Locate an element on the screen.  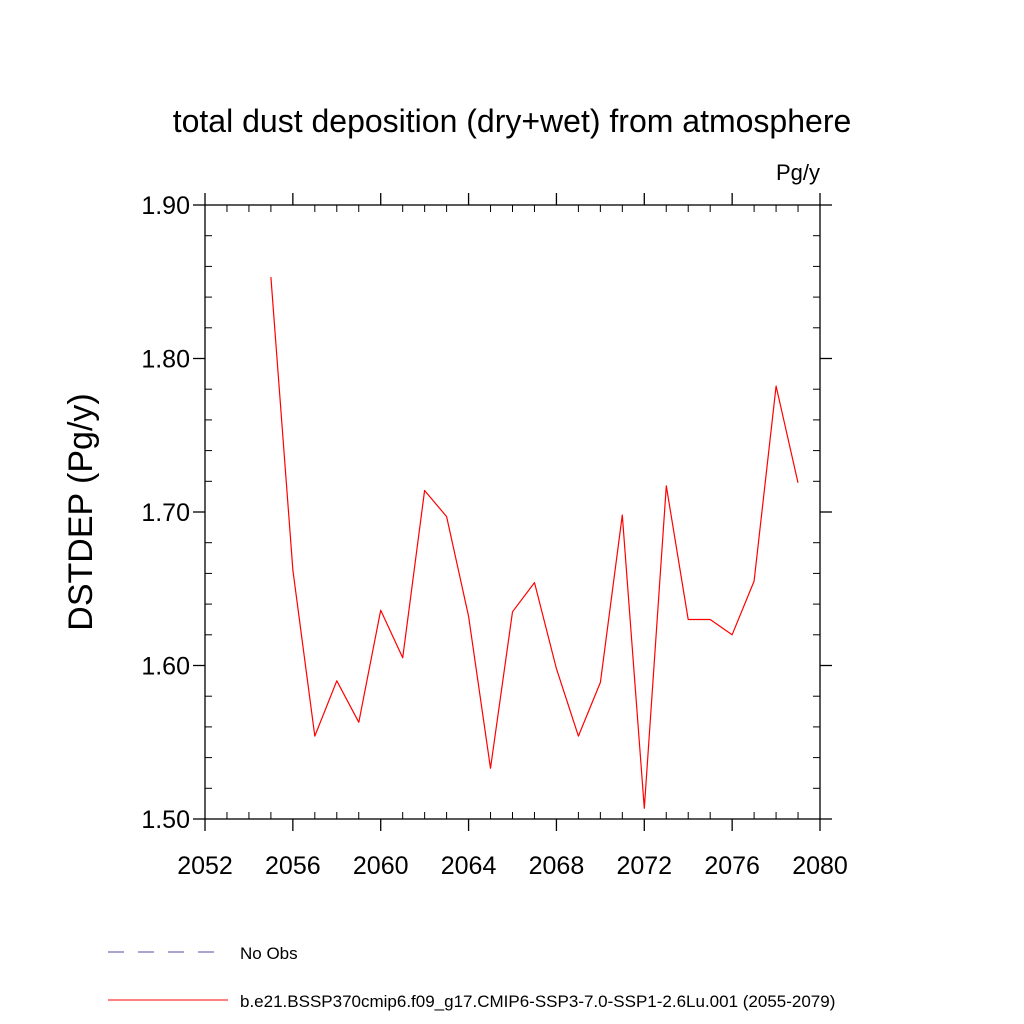
x-tick-label: 2056 is located at coordinates (293, 866).